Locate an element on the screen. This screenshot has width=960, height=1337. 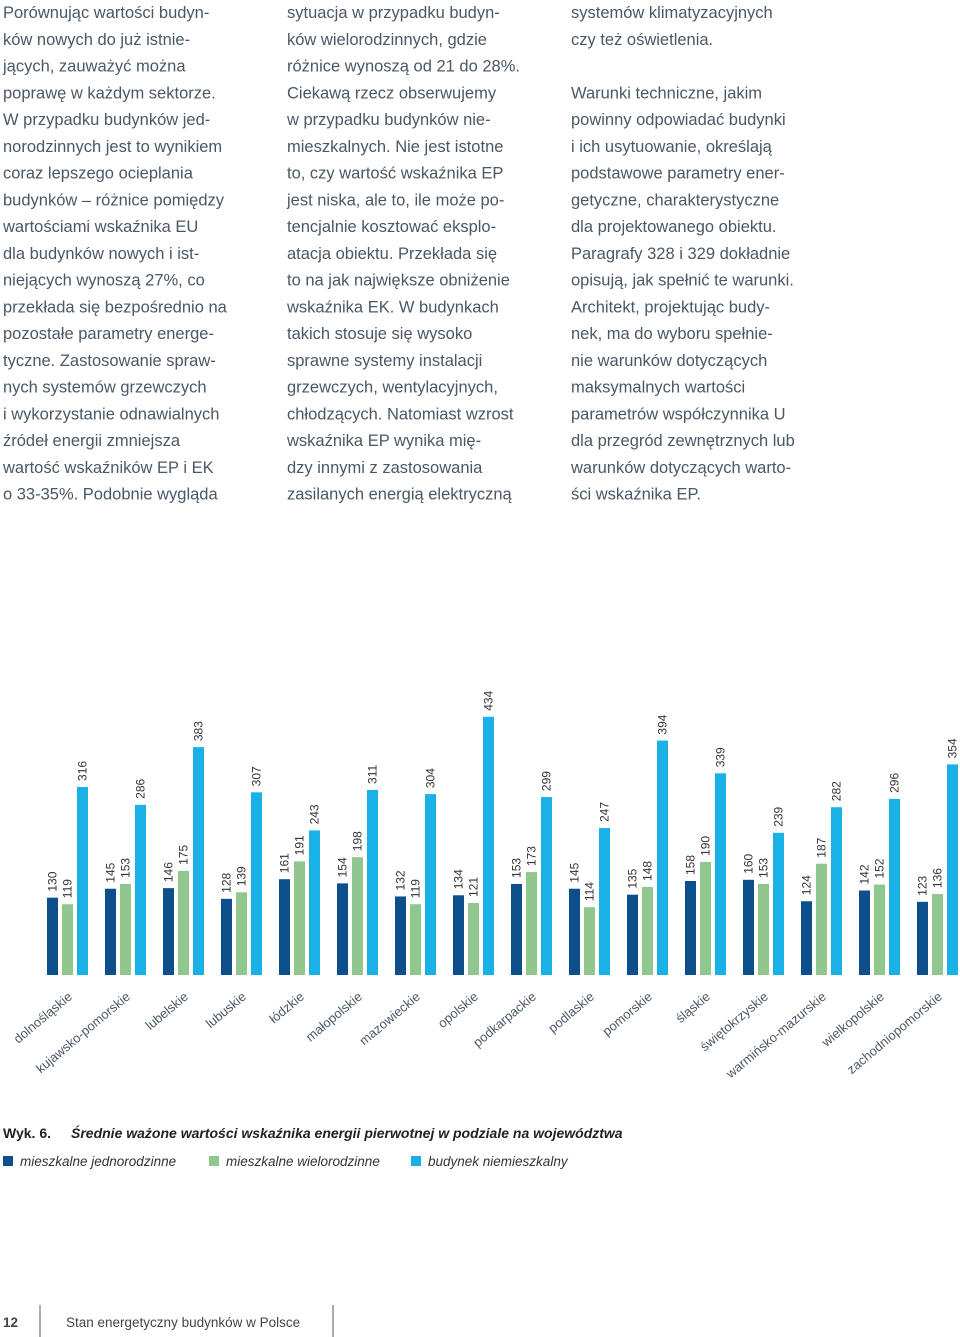
value-label: 239 is located at coordinates (779, 816).